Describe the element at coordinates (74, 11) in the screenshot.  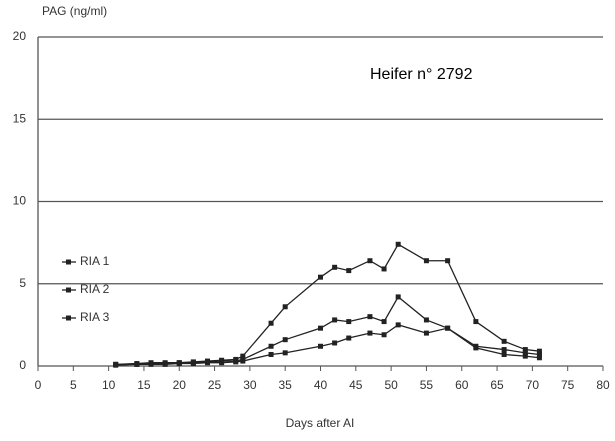
I see `y-axis-label: PAG (ng/ml)` at that location.